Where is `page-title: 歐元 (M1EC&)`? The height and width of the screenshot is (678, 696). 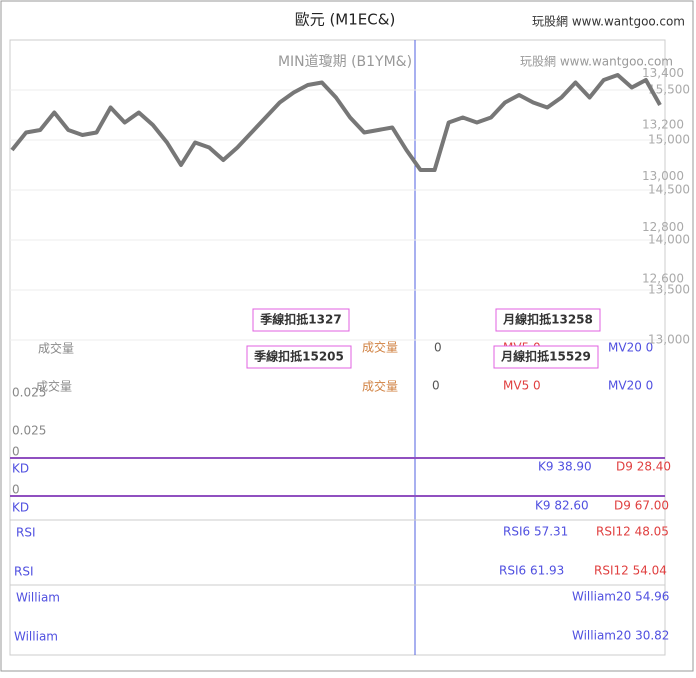
page-title: 歐元 (M1EC&) is located at coordinates (345, 20).